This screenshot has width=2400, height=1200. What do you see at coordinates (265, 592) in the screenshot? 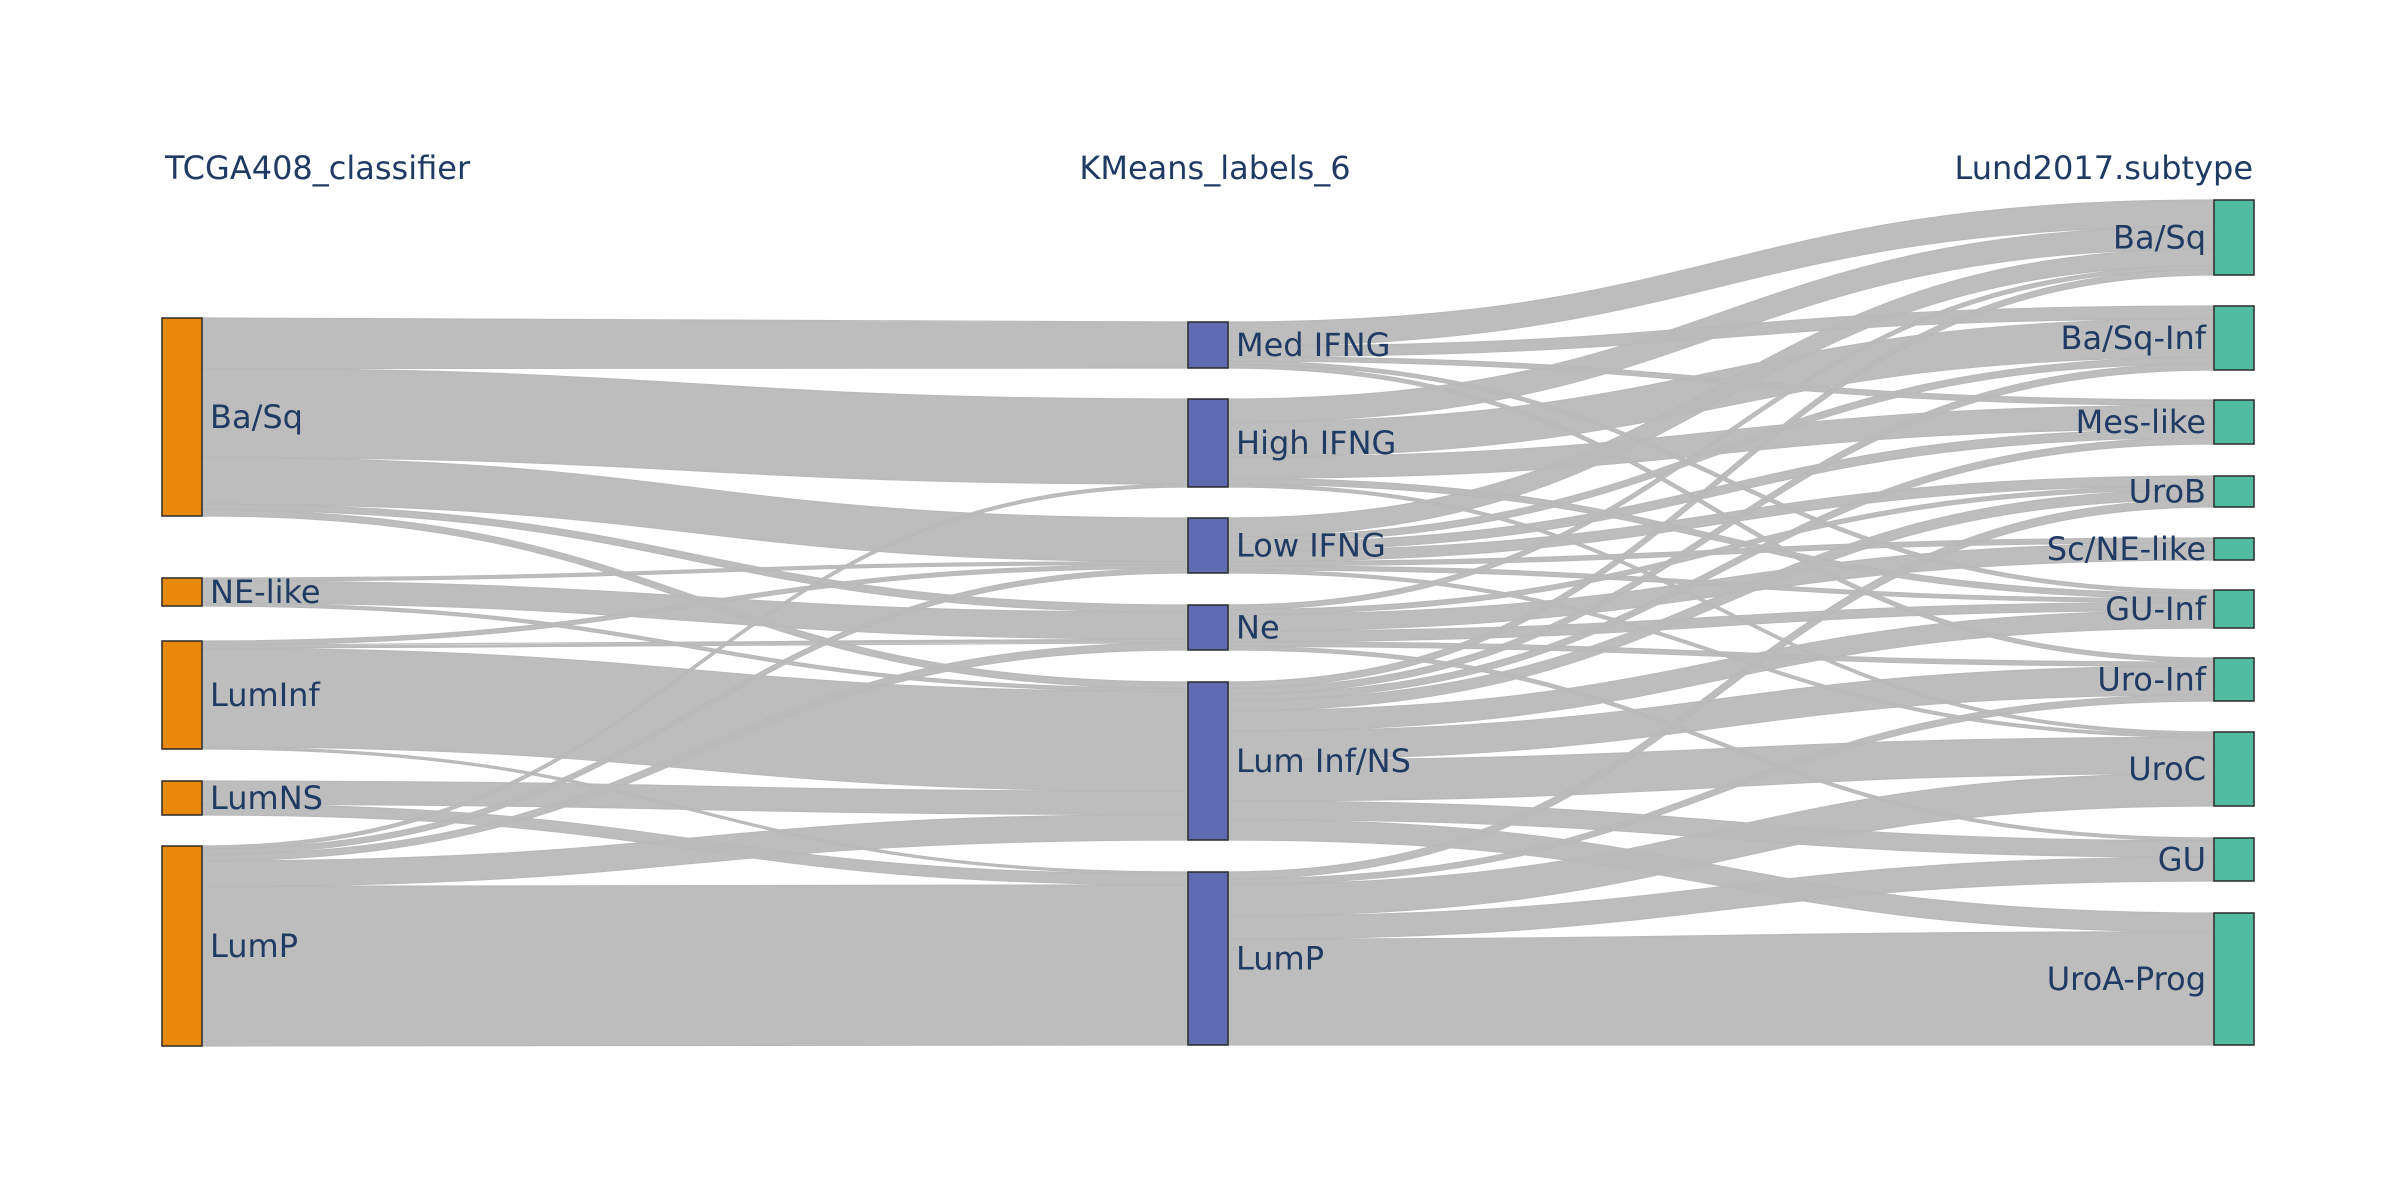
I see `node-label-tcga-ne-like: NE-like` at bounding box center [265, 592].